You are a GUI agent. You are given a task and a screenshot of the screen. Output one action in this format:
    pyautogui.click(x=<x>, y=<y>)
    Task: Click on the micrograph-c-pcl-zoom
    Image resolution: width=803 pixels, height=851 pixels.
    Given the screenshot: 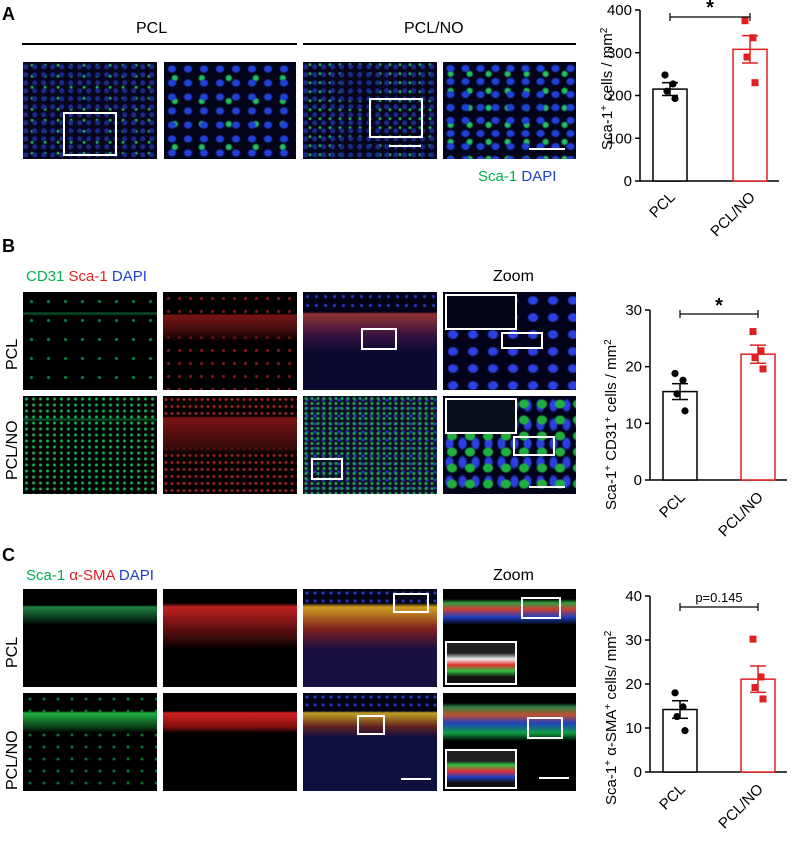 What is the action you would take?
    pyautogui.click(x=509, y=638)
    